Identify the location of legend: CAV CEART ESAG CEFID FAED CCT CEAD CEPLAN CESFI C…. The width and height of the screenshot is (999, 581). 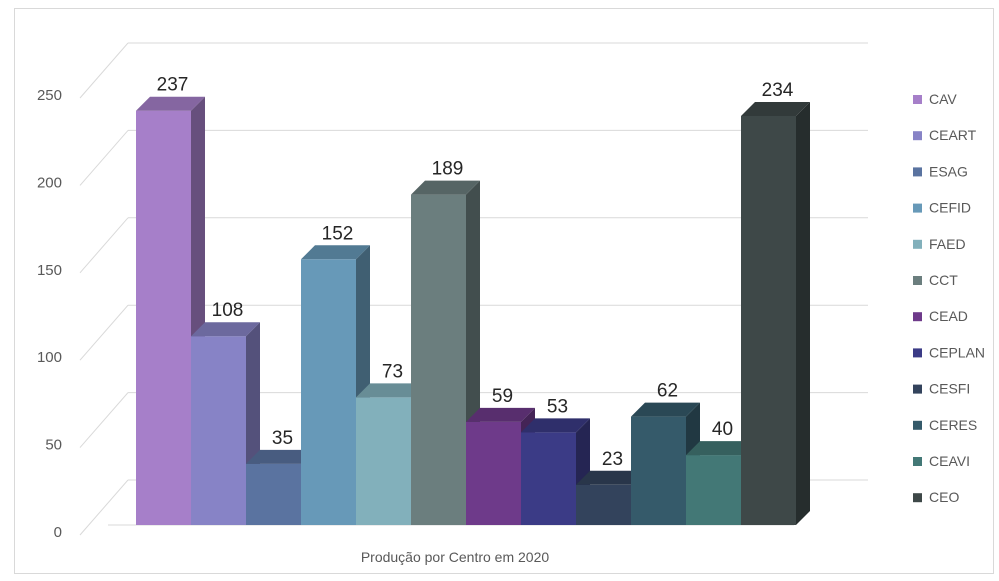
(949, 298).